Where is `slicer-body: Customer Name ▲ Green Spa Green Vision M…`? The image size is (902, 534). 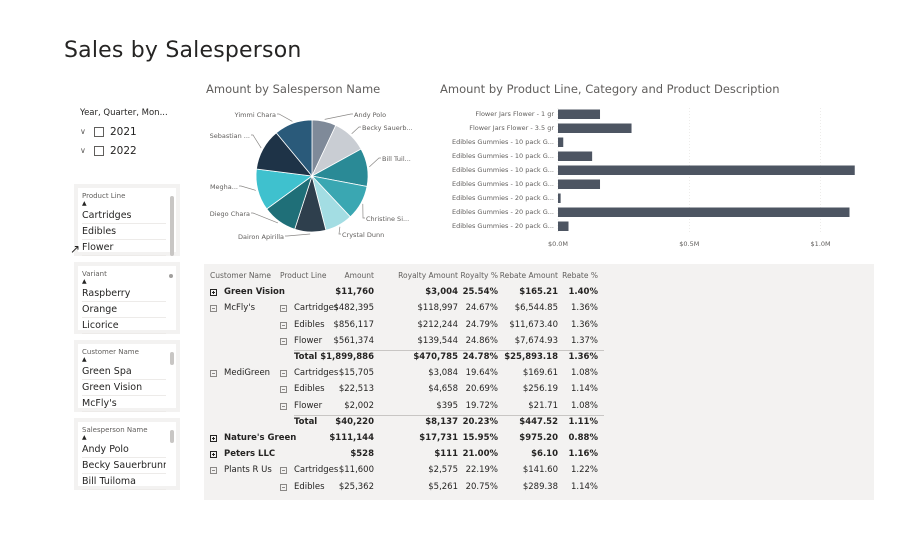 slicer-body: Customer Name ▲ Green Spa Green Vision M… is located at coordinates (127, 378).